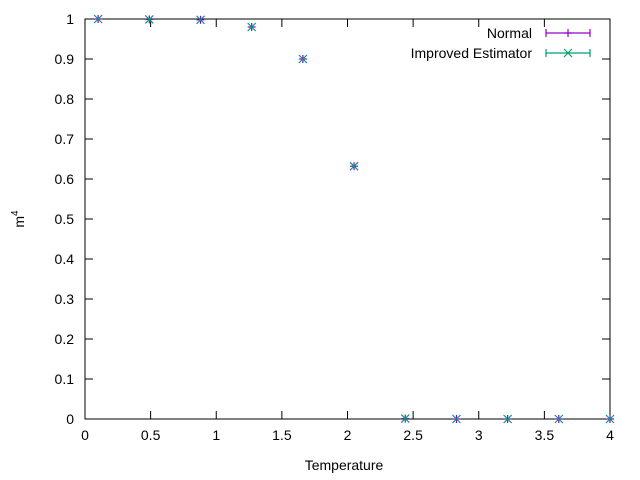 Image resolution: width=640 pixels, height=480 pixels. I want to click on y-tick-label: 0.6, so click(65, 179).